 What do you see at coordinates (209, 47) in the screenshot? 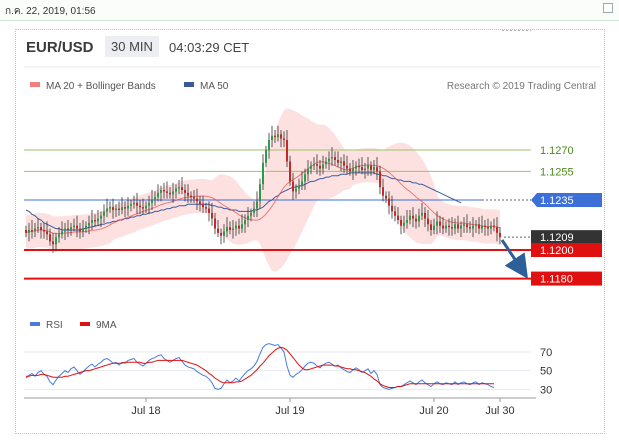
I see `time-label: 04:03:29 CET` at bounding box center [209, 47].